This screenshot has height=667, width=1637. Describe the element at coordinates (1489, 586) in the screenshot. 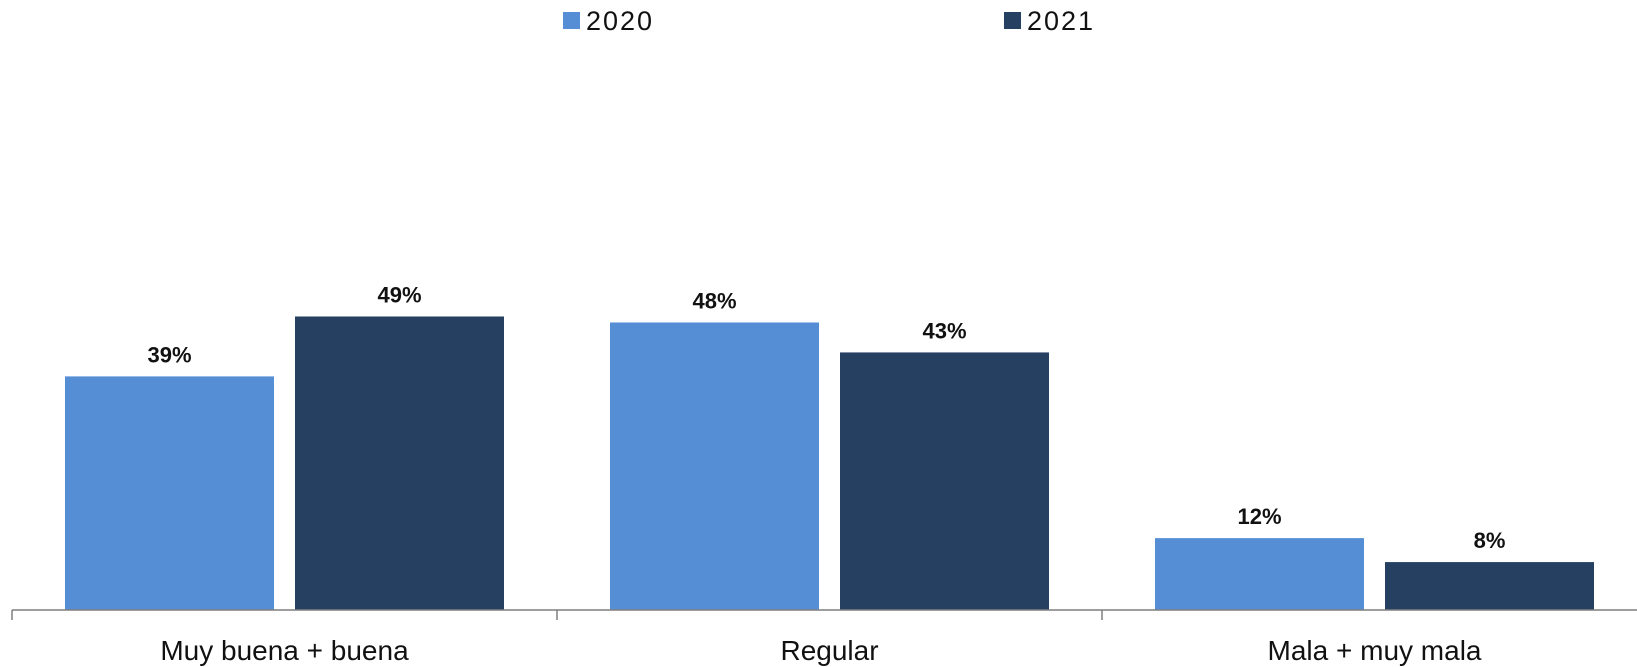

I see `bar-mala-muy-mala-2021` at that location.